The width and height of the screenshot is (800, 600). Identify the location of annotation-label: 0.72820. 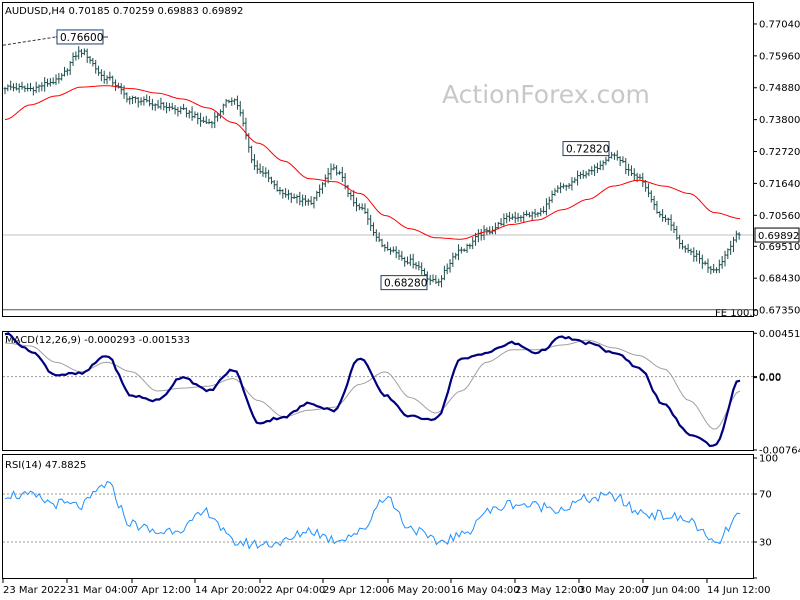
(587, 150).